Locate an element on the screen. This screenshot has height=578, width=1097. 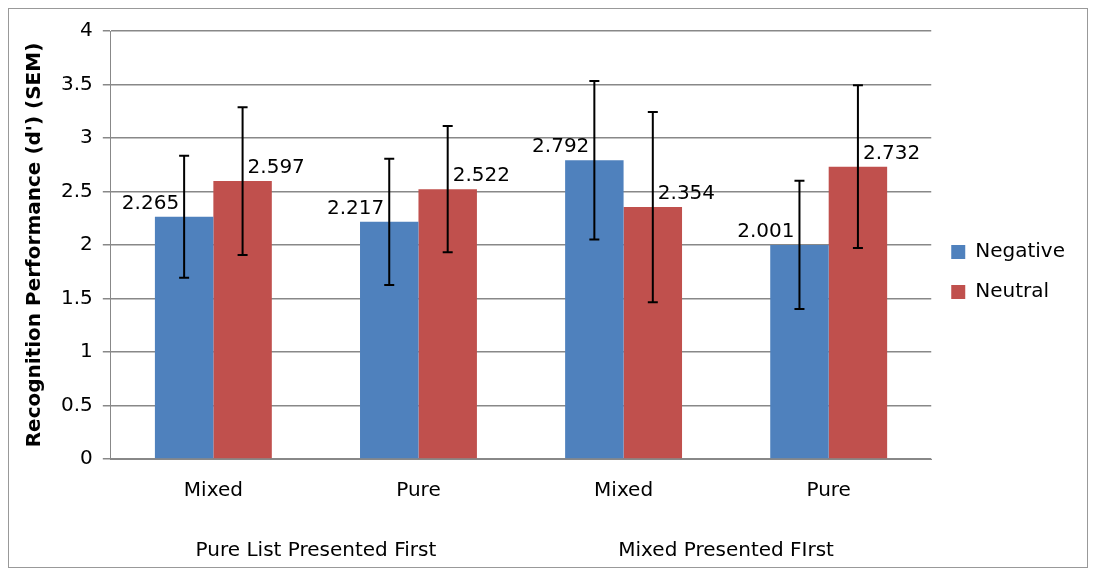
y-tick-label: 1.5 is located at coordinates (76, 296).